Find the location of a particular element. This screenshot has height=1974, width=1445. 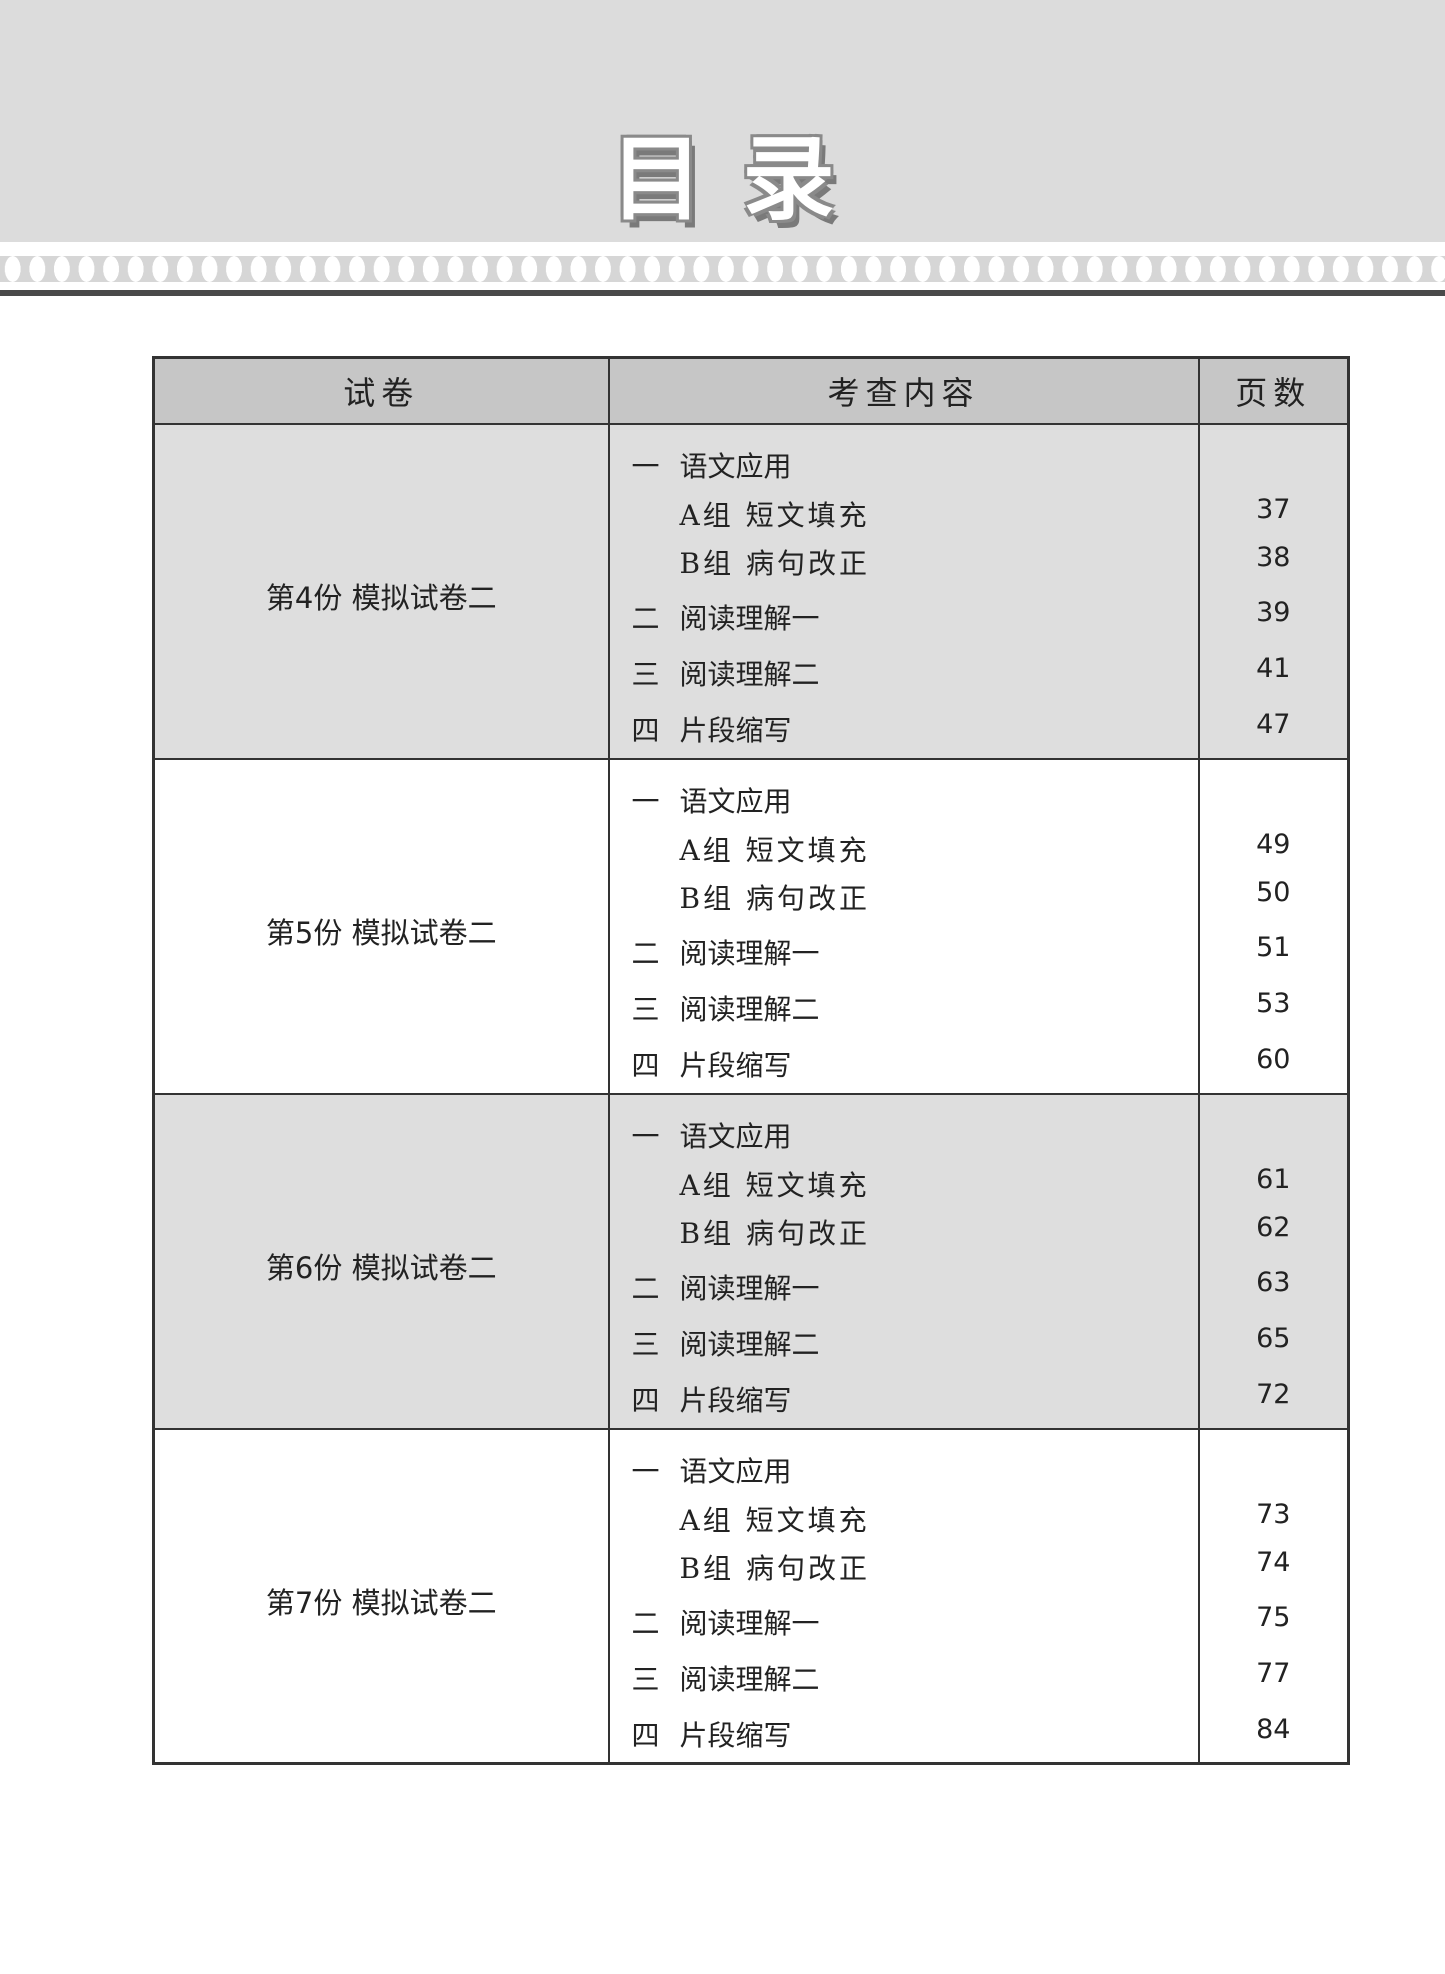

page-number: 41 is located at coordinates (1273, 668).